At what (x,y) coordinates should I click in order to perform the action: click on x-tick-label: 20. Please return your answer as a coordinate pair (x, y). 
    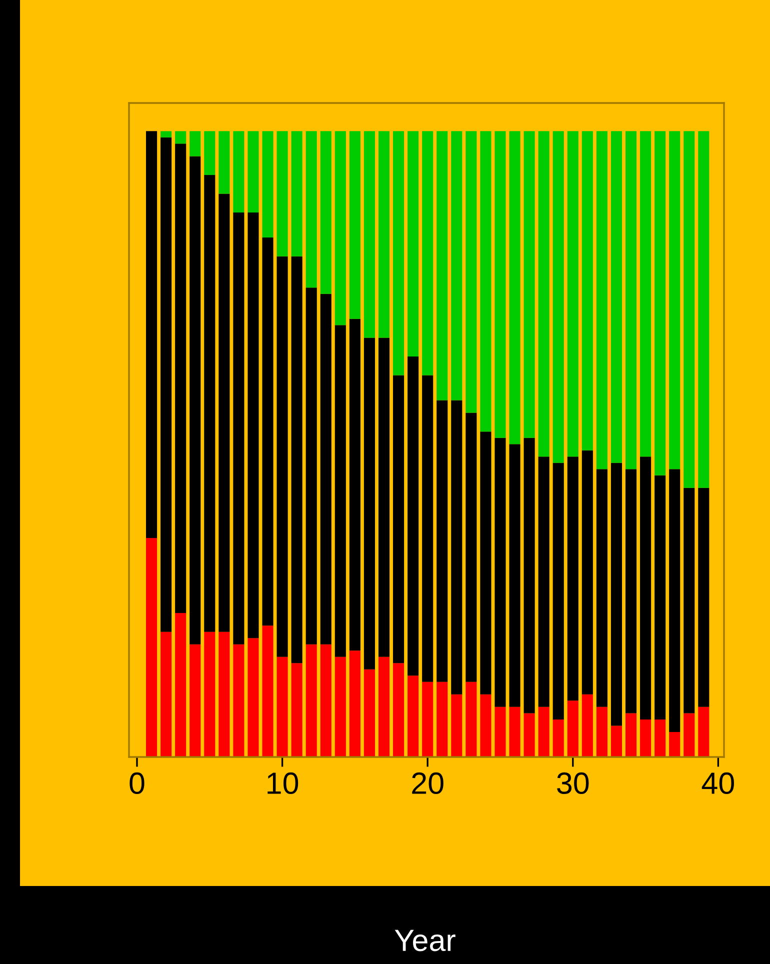
    Looking at the image, I should click on (428, 783).